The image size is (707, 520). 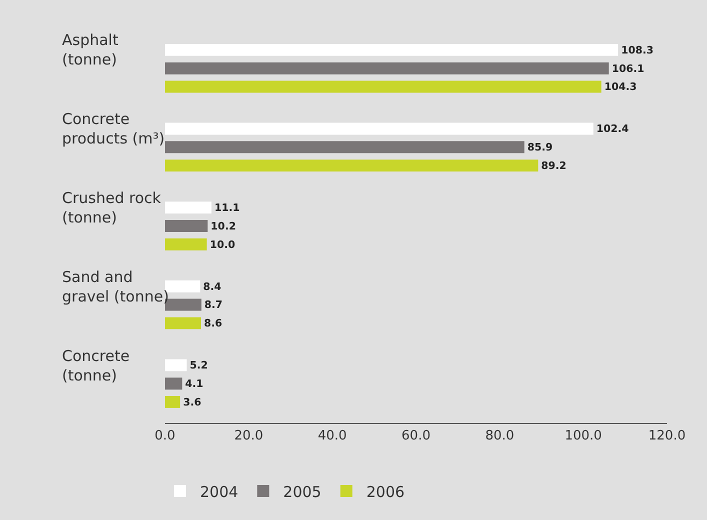 What do you see at coordinates (90, 49) in the screenshot?
I see `y-tick-label: Asphalt (tonne)` at bounding box center [90, 49].